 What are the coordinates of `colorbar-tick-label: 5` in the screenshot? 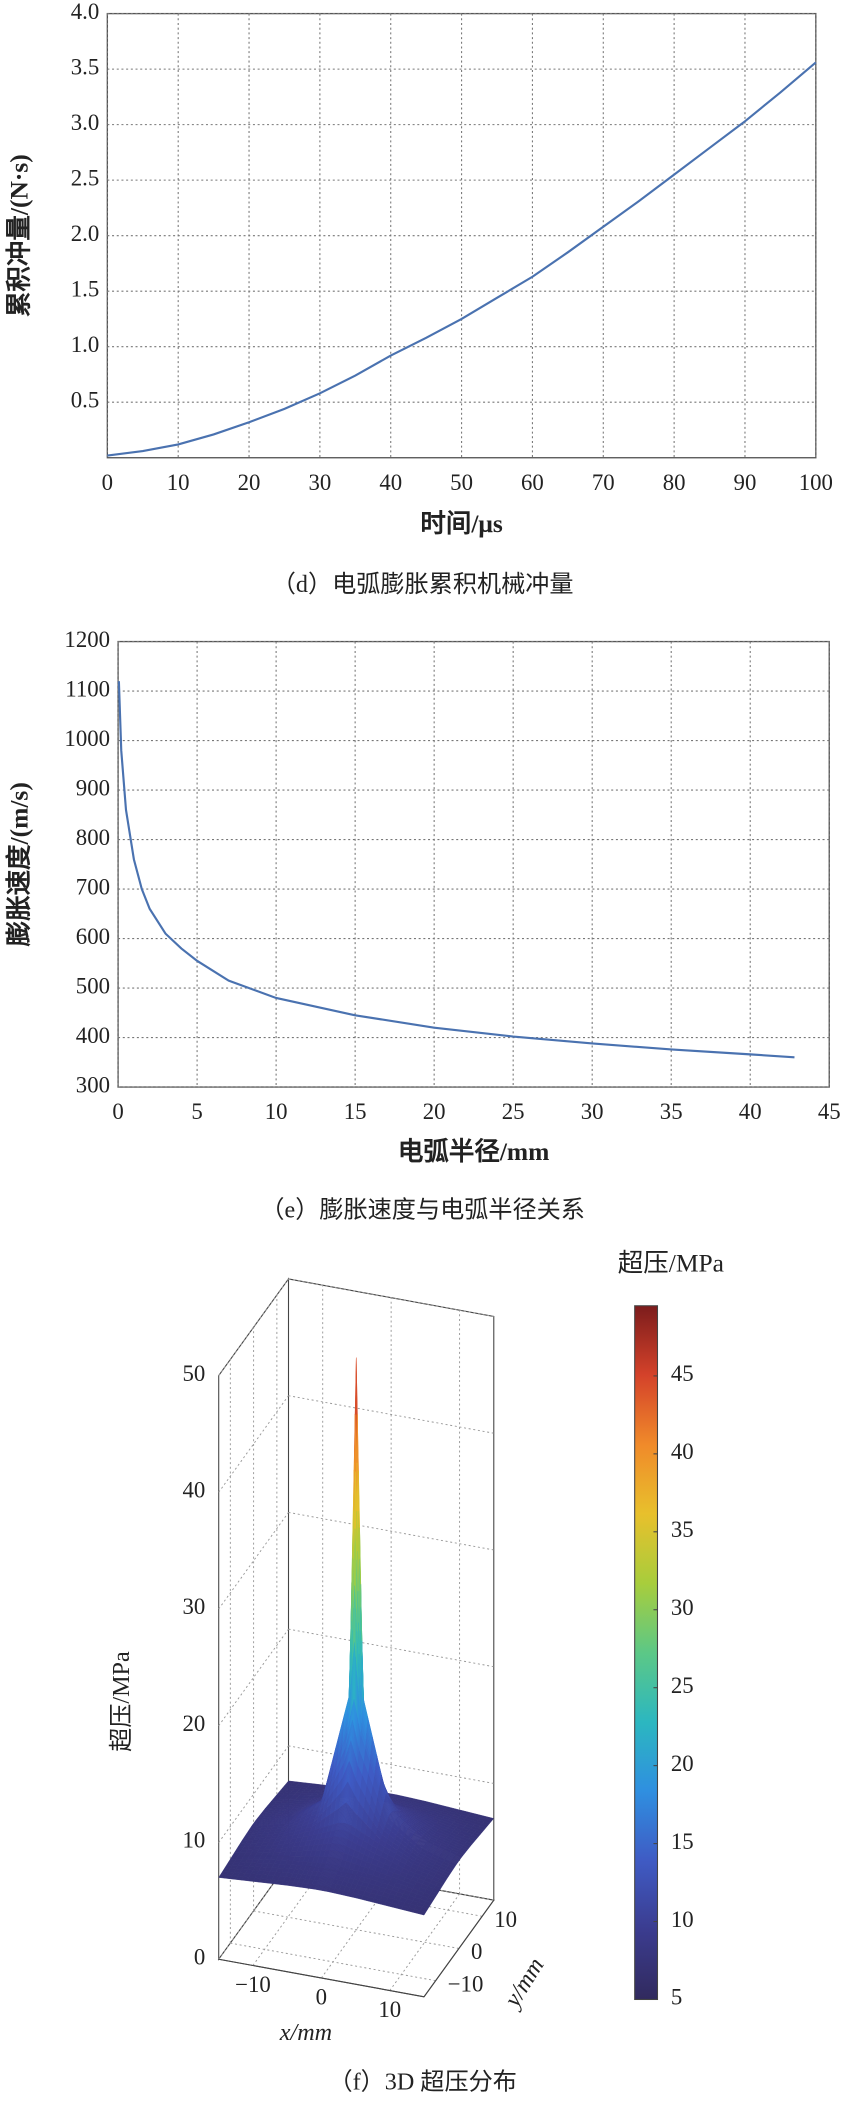 It's located at (676, 1997).